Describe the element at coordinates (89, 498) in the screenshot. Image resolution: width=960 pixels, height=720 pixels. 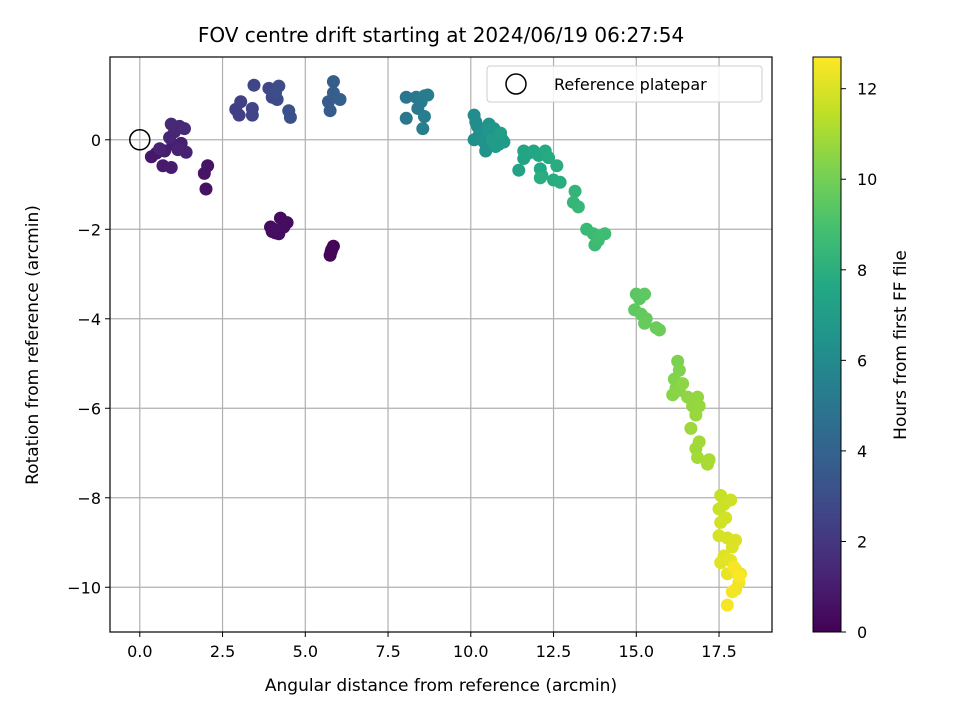
I see `y-tick-label: −8` at that location.